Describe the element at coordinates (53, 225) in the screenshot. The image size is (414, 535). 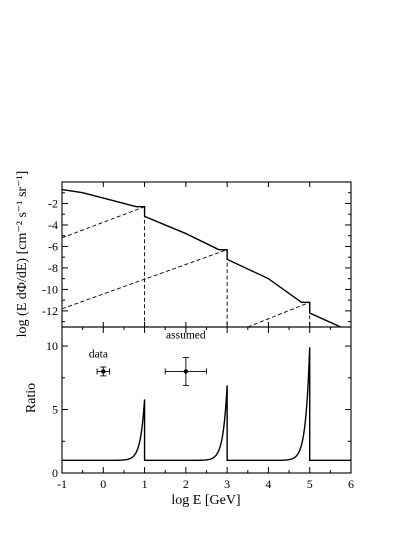
I see `top-y-tick-label: -4` at that location.